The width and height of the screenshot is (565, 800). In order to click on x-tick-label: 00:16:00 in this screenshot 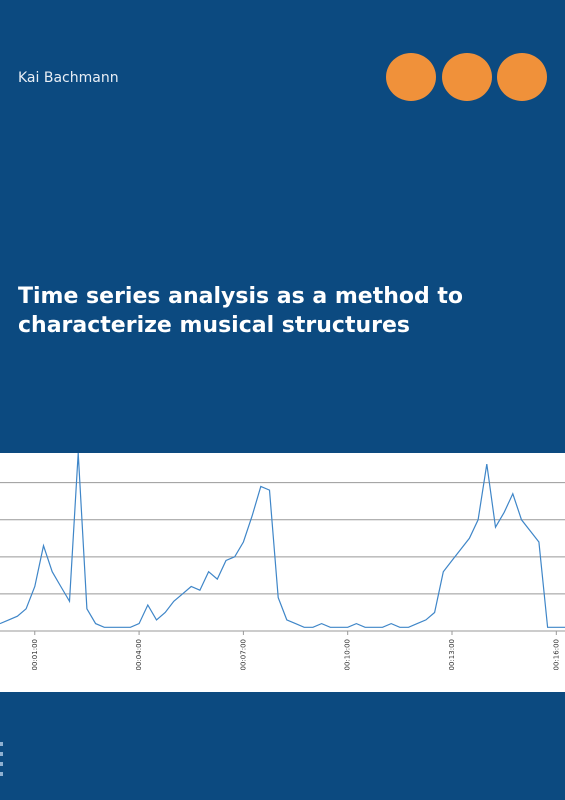, I will do `click(556, 654)`.